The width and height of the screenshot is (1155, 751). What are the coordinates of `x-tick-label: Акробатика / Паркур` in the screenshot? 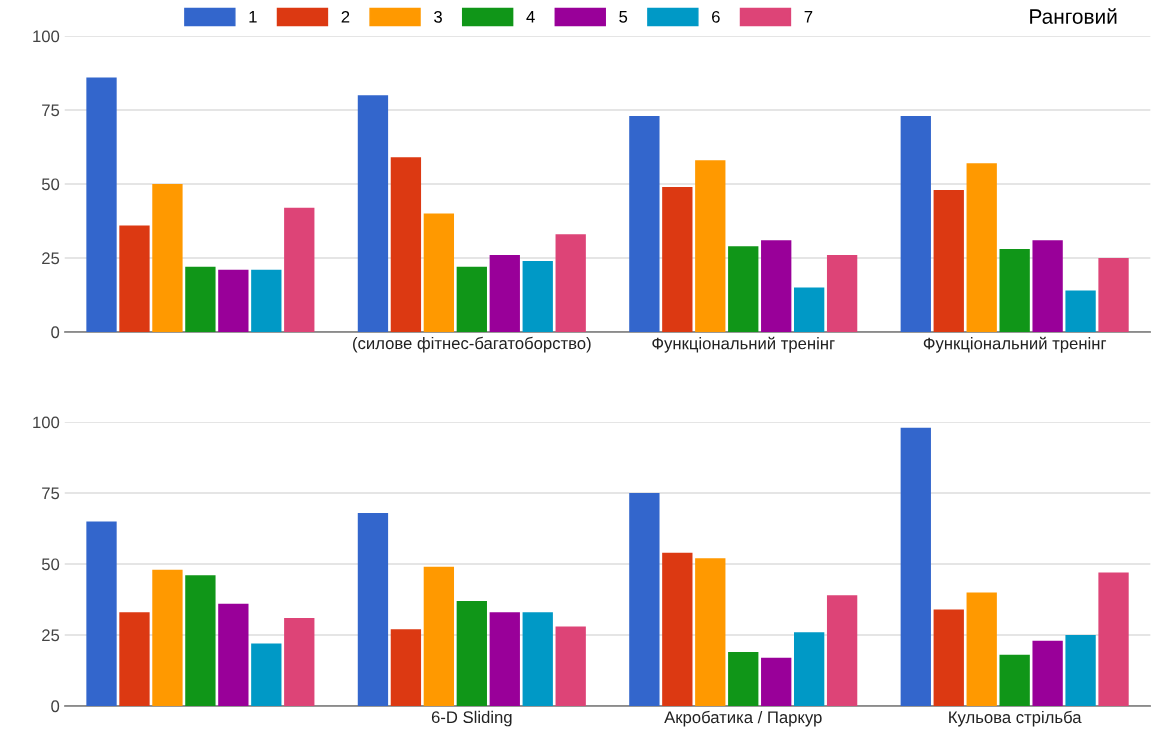 It's located at (743, 718).